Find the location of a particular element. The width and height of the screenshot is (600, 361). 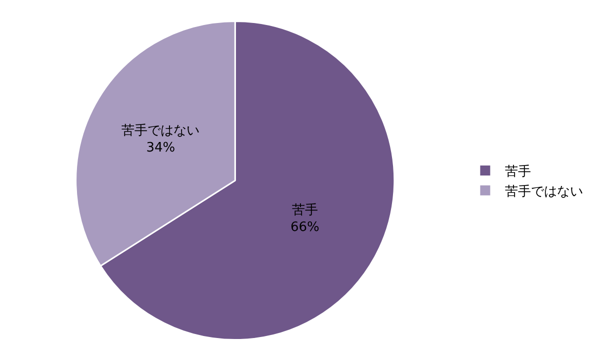

data-label: 66% is located at coordinates (305, 227).